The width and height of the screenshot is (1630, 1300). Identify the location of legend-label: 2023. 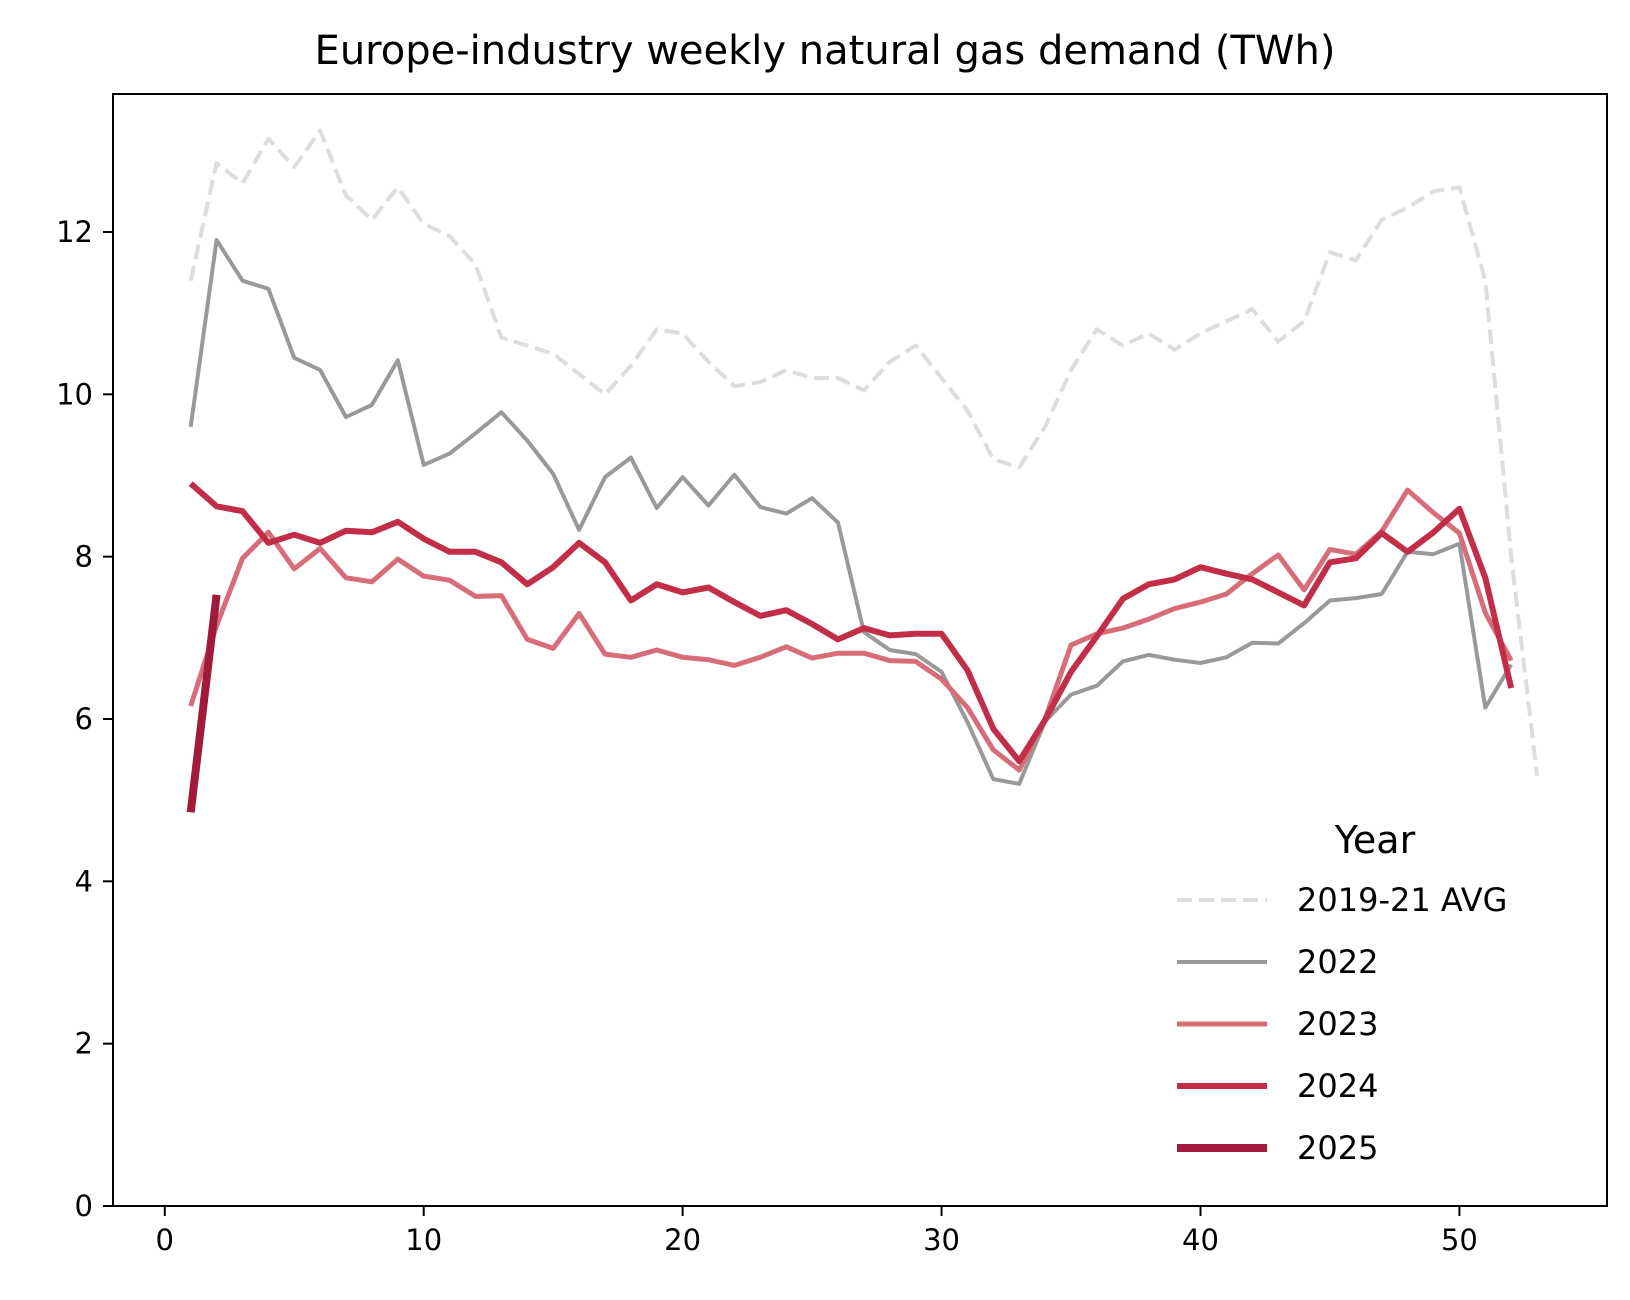
(1337, 1024).